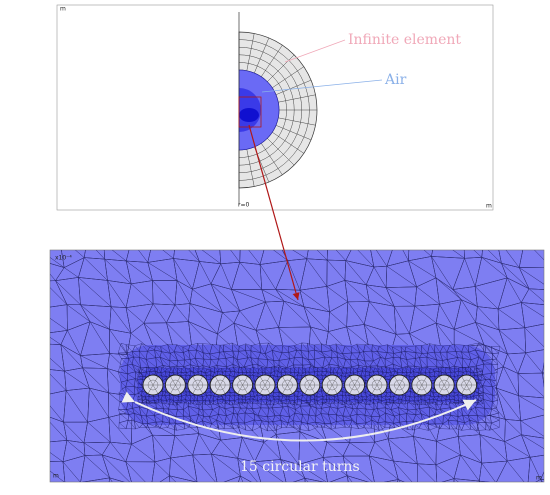  What do you see at coordinates (249, 115) in the screenshot?
I see `coil-region` at bounding box center [249, 115].